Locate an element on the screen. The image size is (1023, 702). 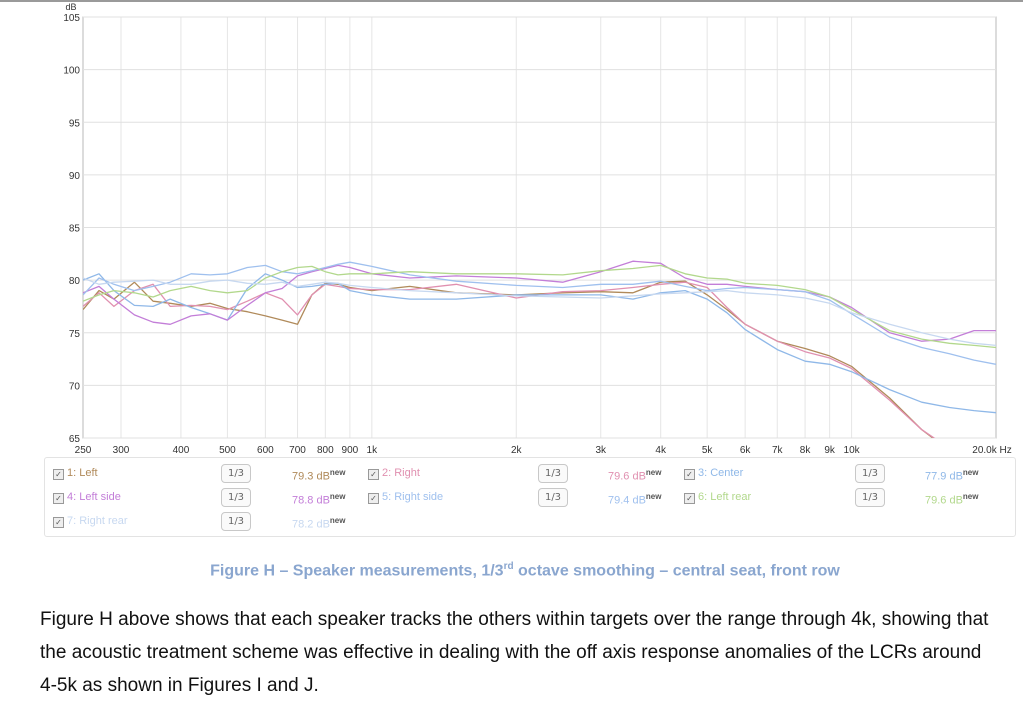
y-tick-label: 75 is located at coordinates (75, 334).